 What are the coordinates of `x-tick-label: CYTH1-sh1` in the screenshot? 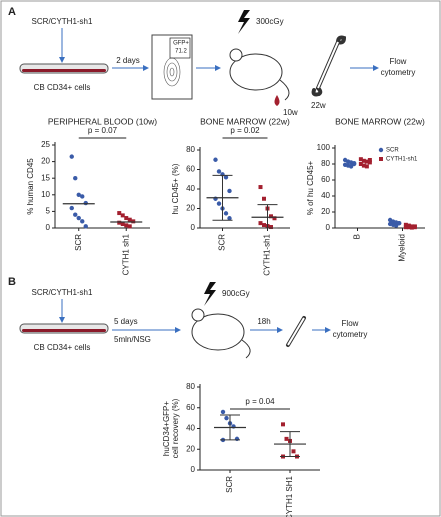 It's located at (267, 254).